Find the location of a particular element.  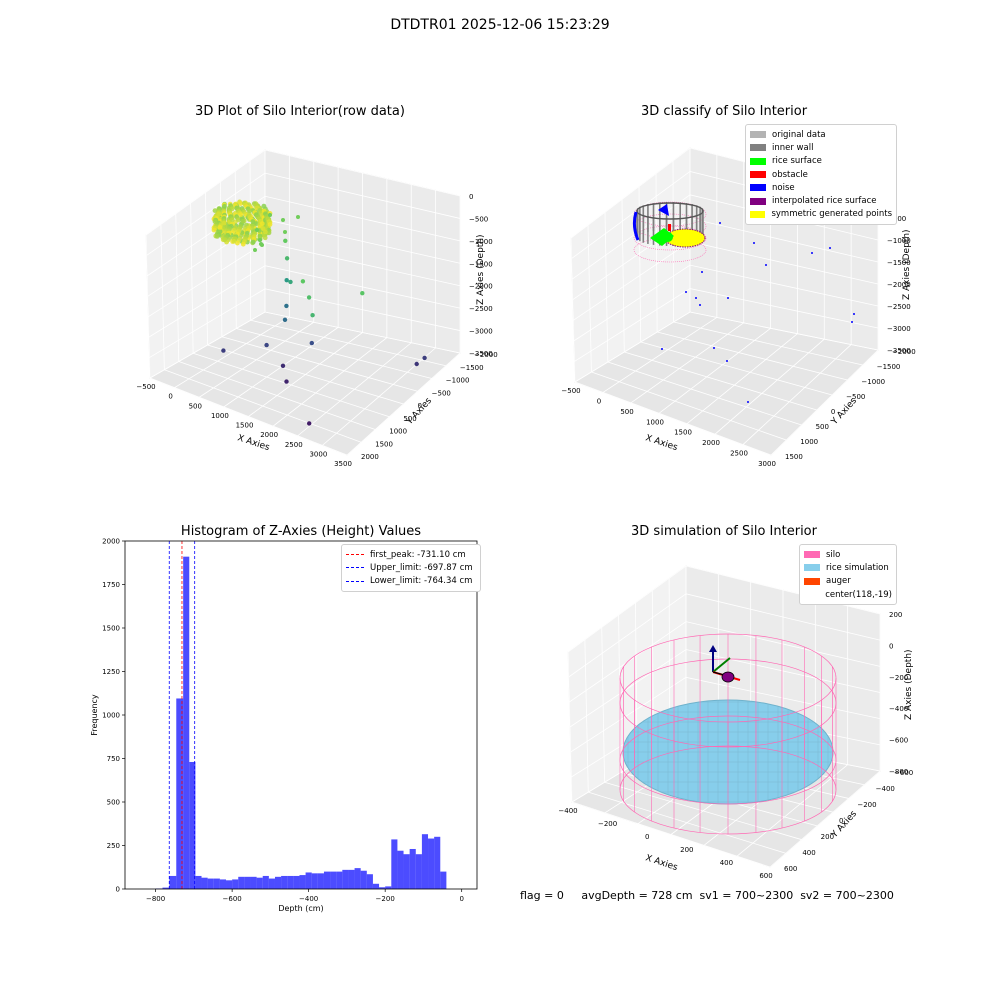

y-tick-label: 500 is located at coordinates (822, 427).